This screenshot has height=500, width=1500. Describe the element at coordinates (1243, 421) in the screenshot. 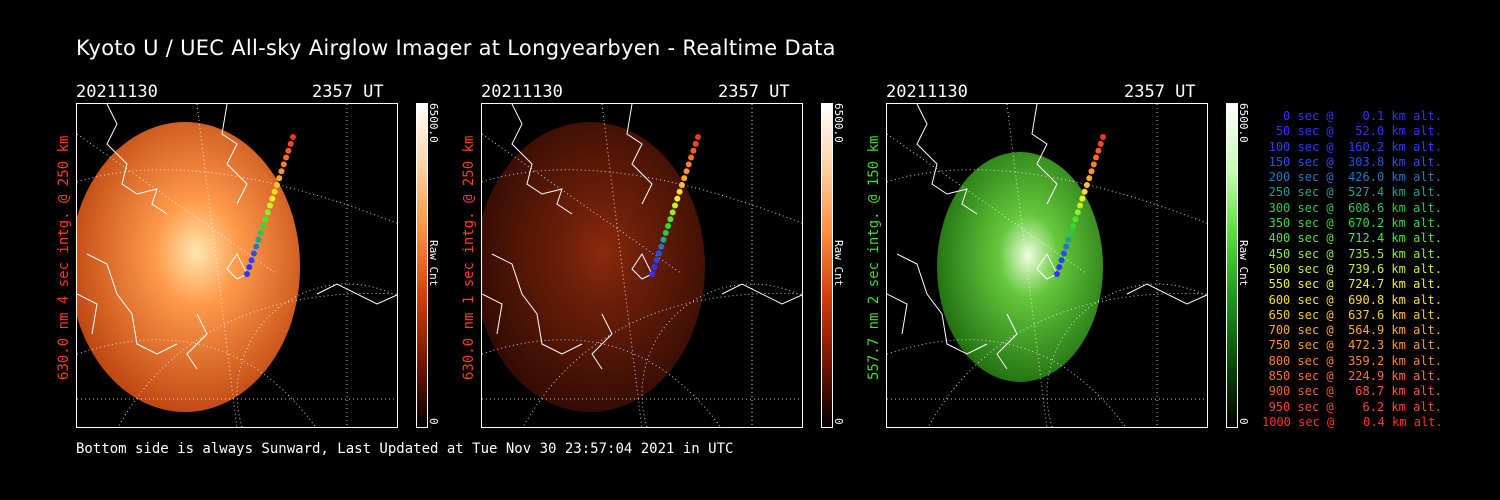

I see `panel-3-colorbar-min: 0` at that location.